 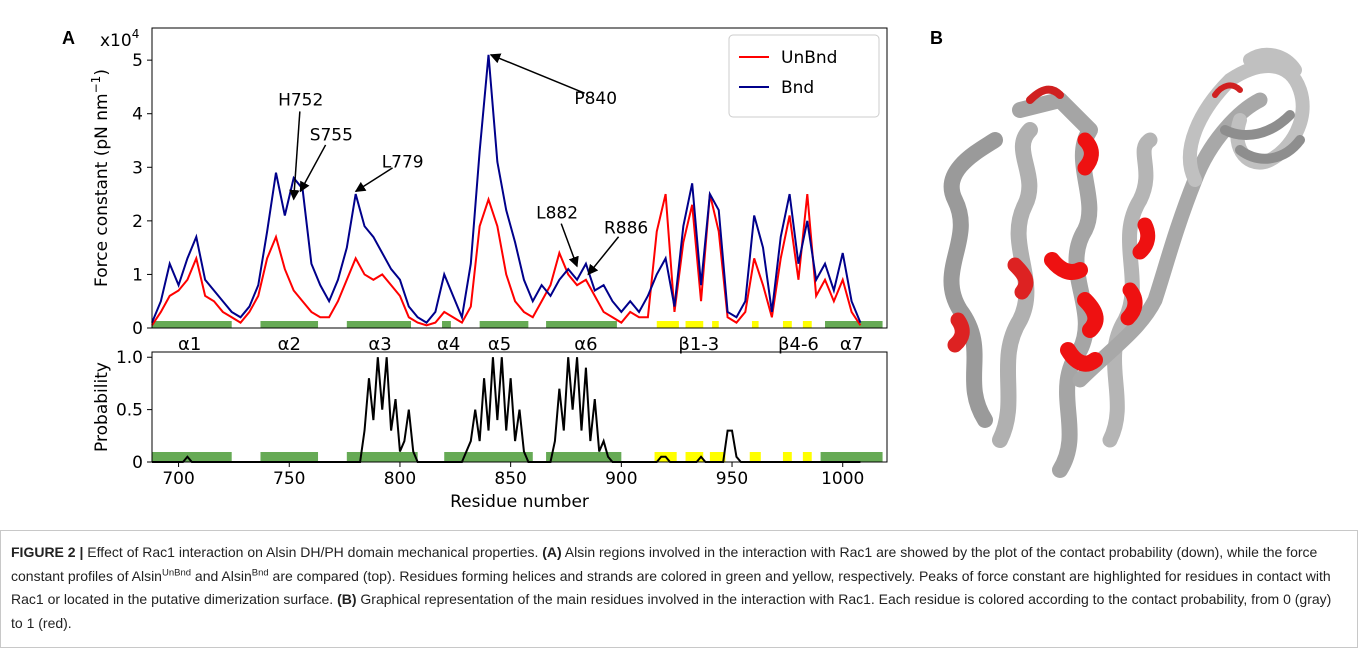 What do you see at coordinates (732, 479) in the screenshot?
I see `x-tick-label: 950` at bounding box center [732, 479].